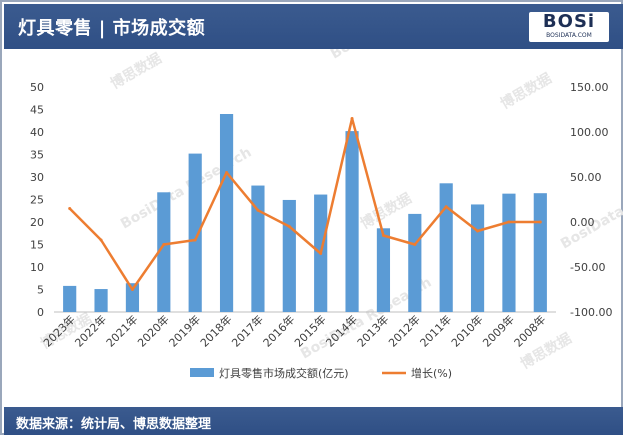 The width and height of the screenshot is (623, 435). What do you see at coordinates (435, 330) in the screenshot?
I see `x-tick-label: 2011年` at bounding box center [435, 330].